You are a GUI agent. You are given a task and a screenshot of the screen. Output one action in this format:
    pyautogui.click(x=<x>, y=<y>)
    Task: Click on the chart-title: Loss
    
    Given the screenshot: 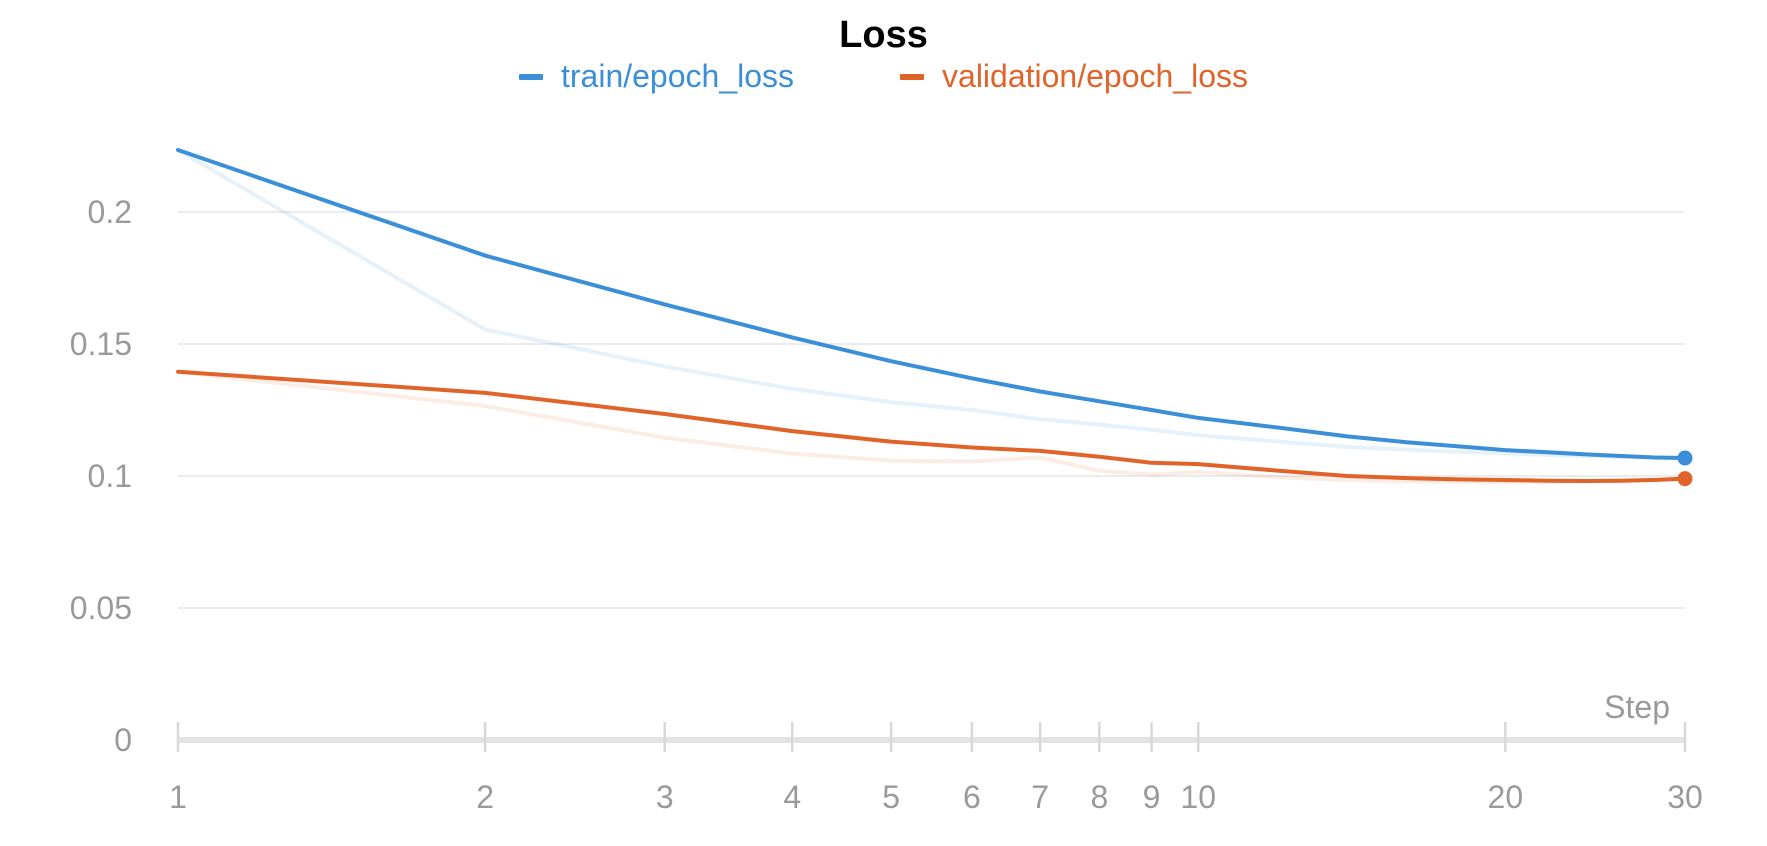 What is the action you would take?
    pyautogui.click(x=883, y=35)
    